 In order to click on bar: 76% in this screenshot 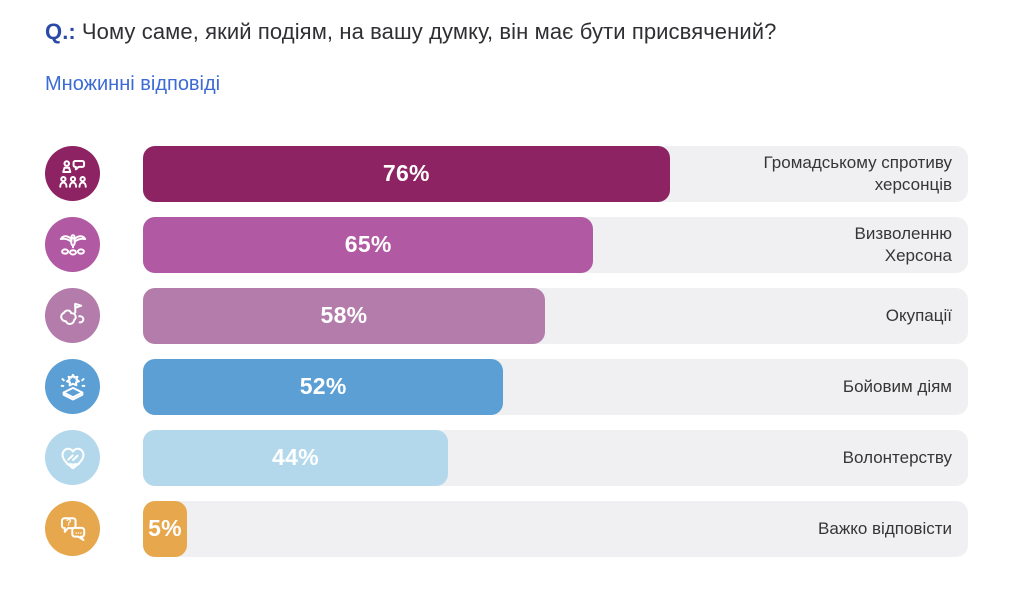, I will do `click(406, 173)`.